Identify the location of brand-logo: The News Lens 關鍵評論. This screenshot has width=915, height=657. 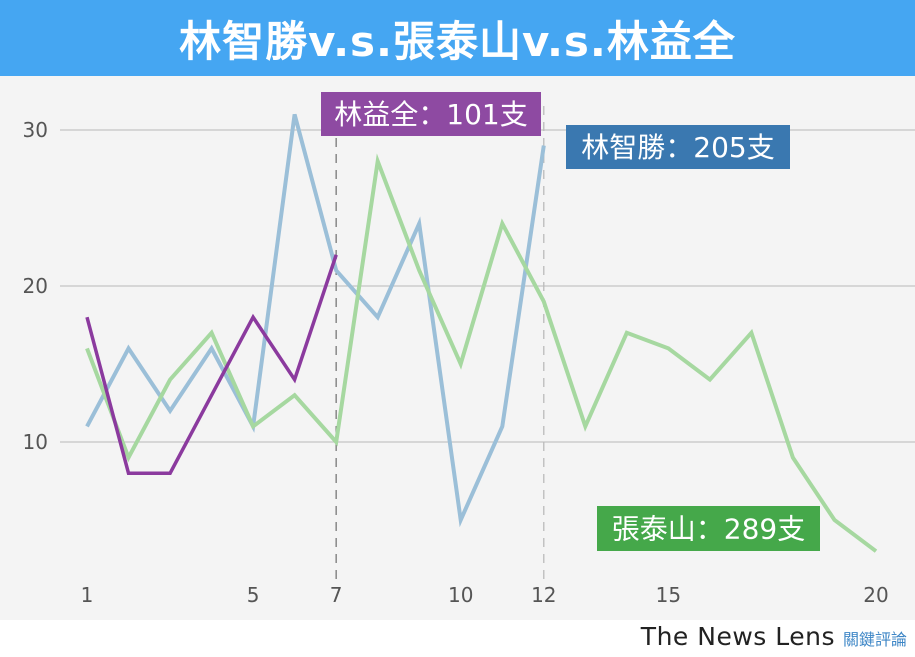
(774, 636).